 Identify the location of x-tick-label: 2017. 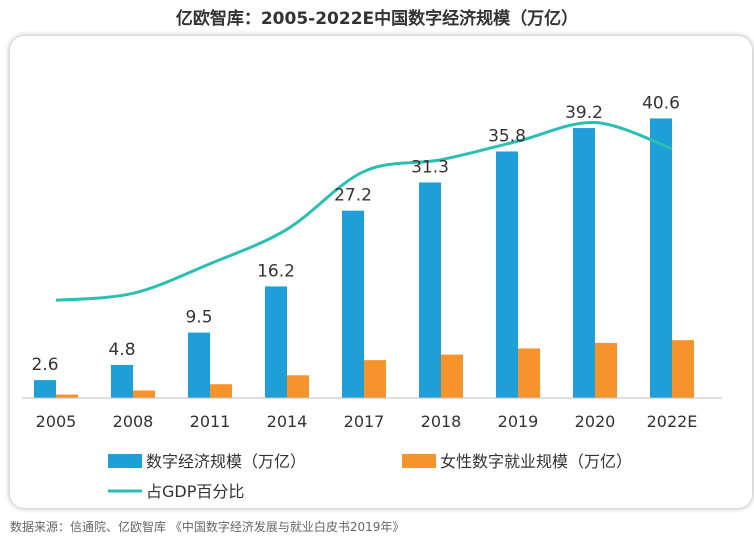
(364, 421).